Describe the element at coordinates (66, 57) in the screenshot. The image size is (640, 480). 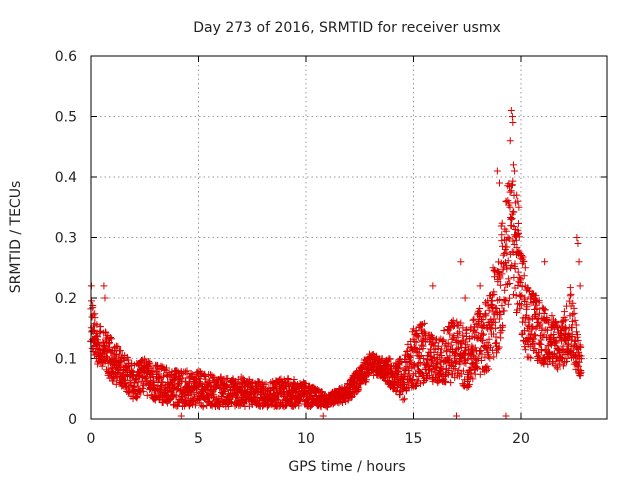
I see `y-tick-label: 0.6` at that location.